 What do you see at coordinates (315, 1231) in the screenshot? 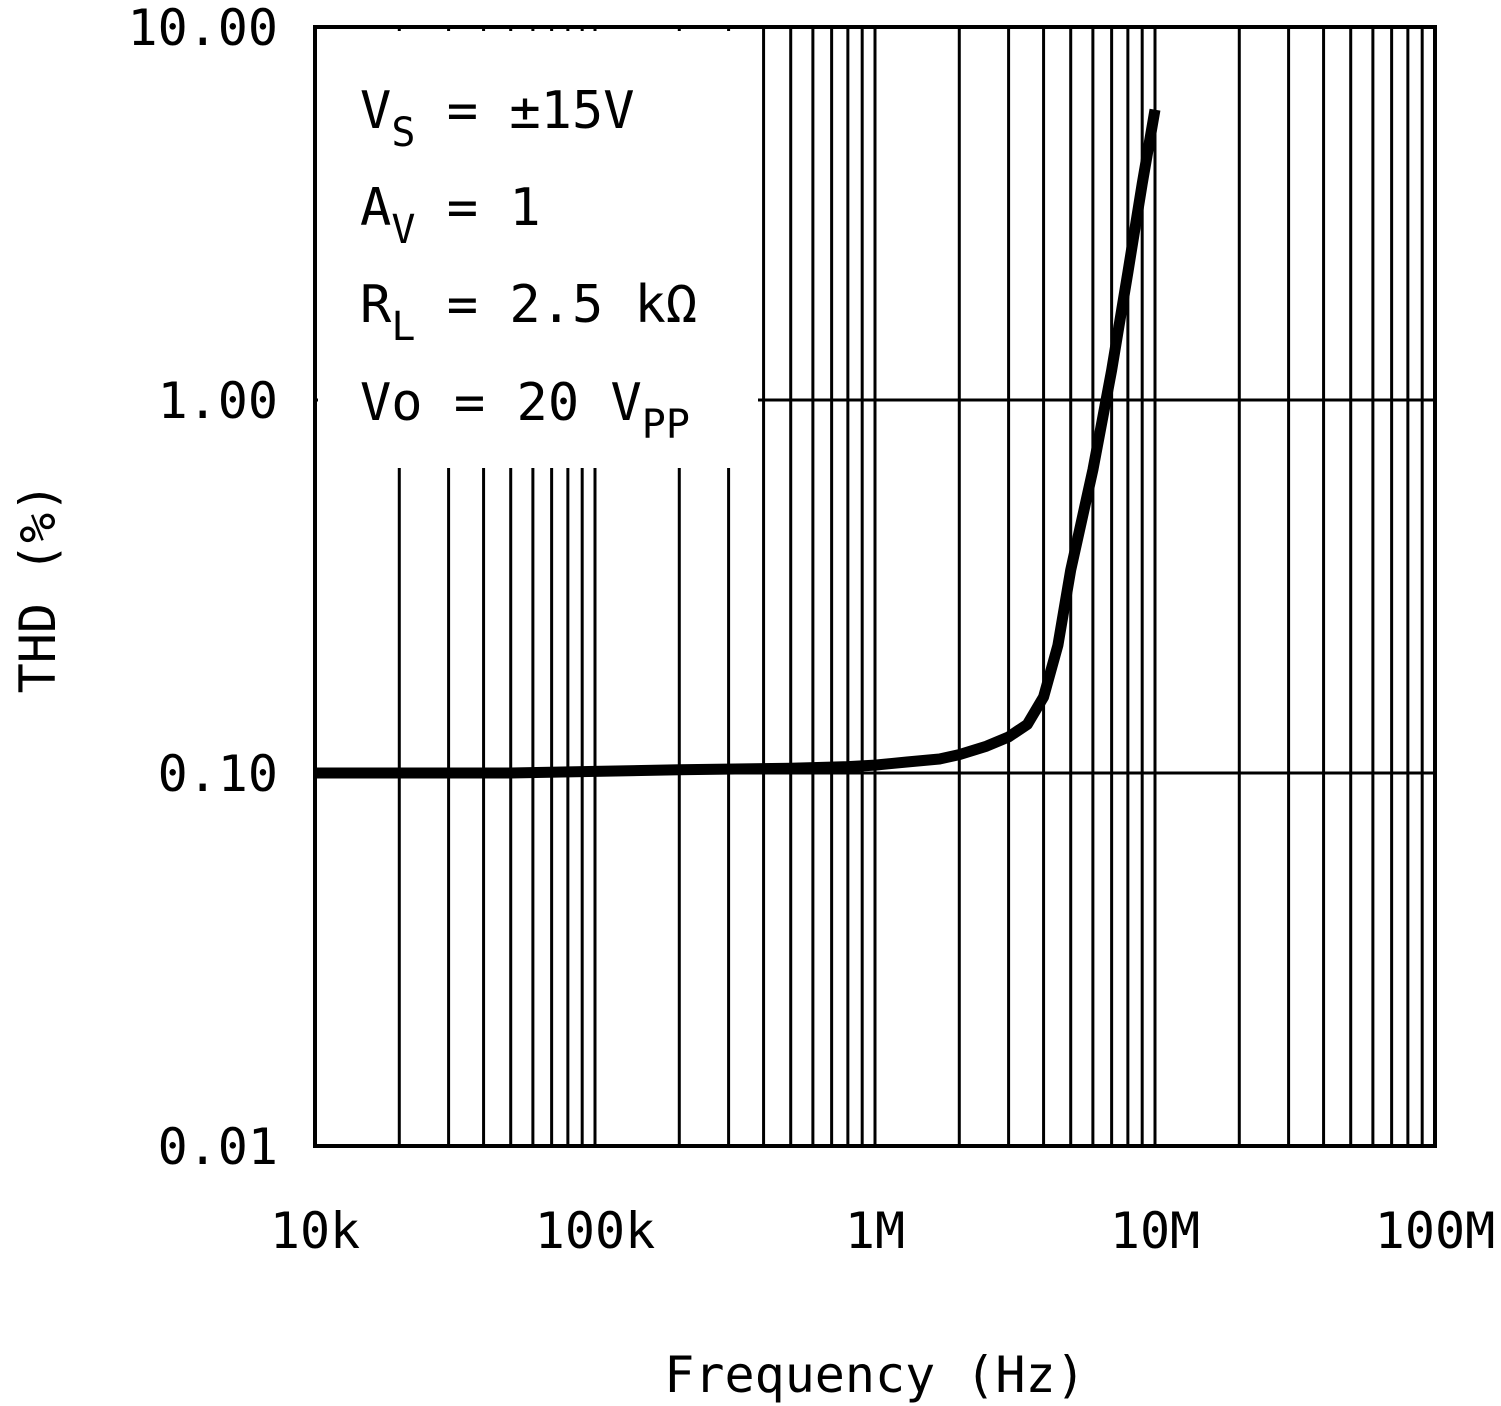
I see `x-tick-label: 10k` at bounding box center [315, 1231].